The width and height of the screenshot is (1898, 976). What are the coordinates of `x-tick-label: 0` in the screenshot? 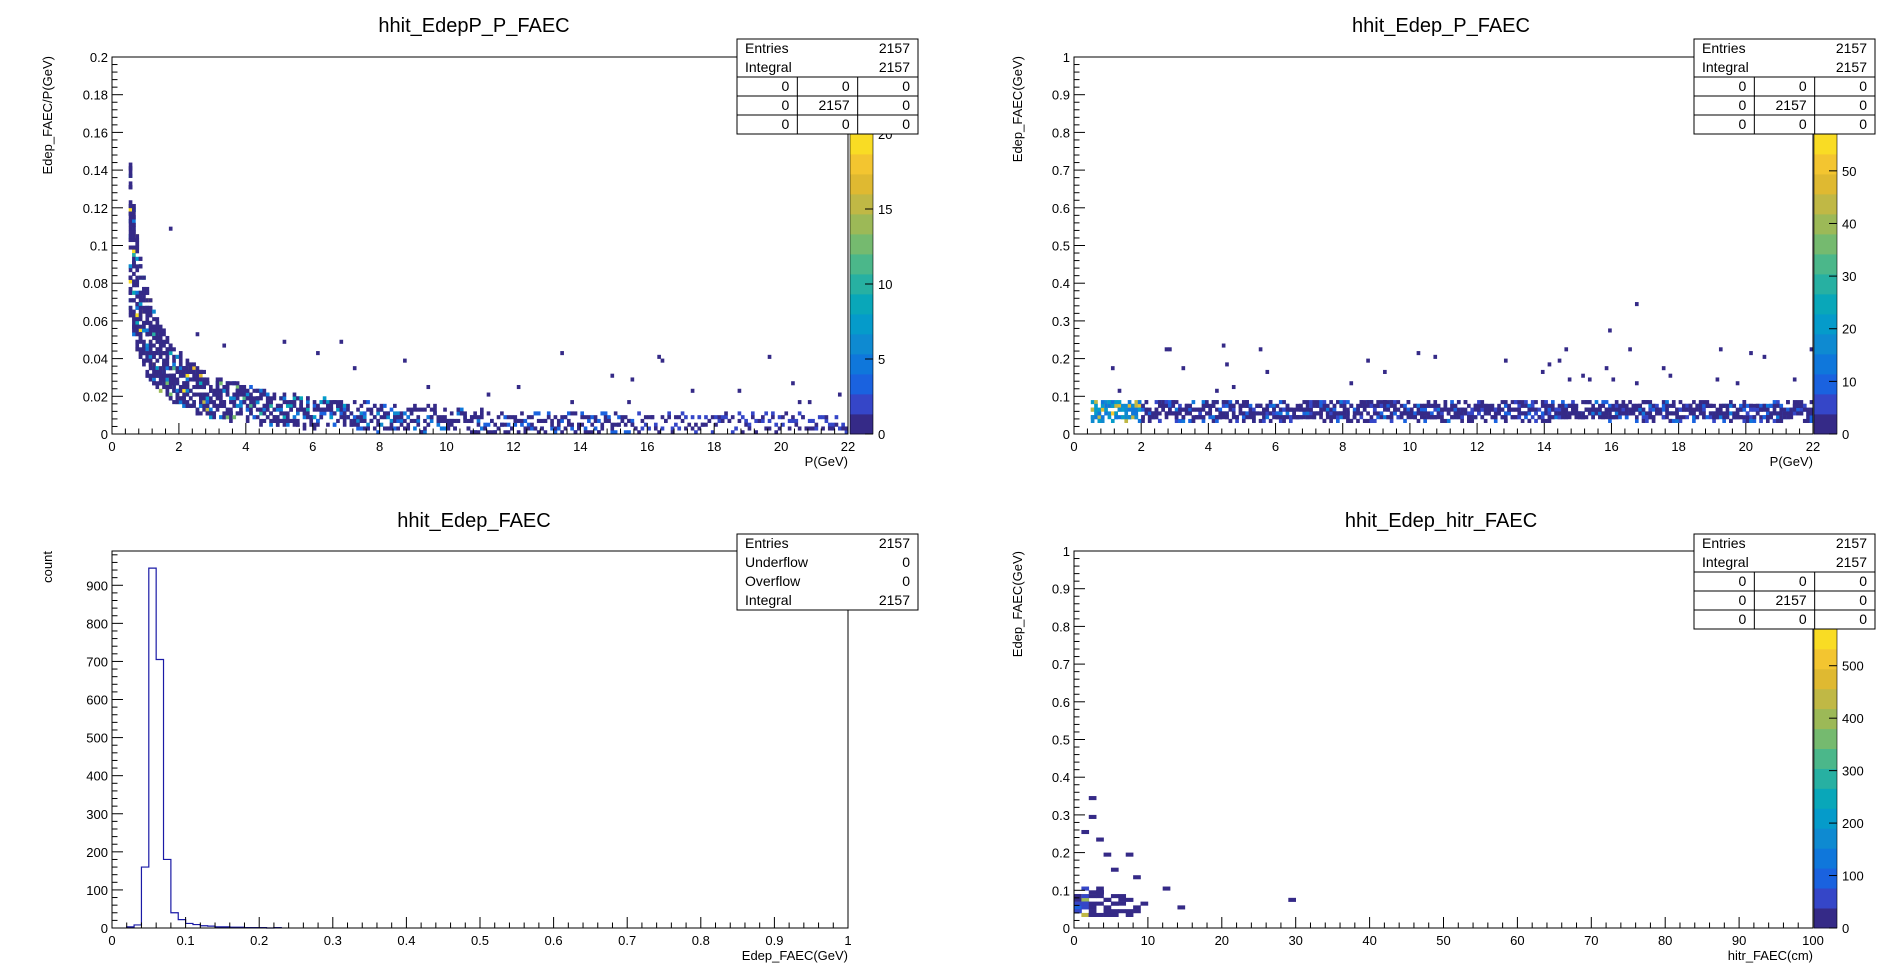 It's located at (111, 940).